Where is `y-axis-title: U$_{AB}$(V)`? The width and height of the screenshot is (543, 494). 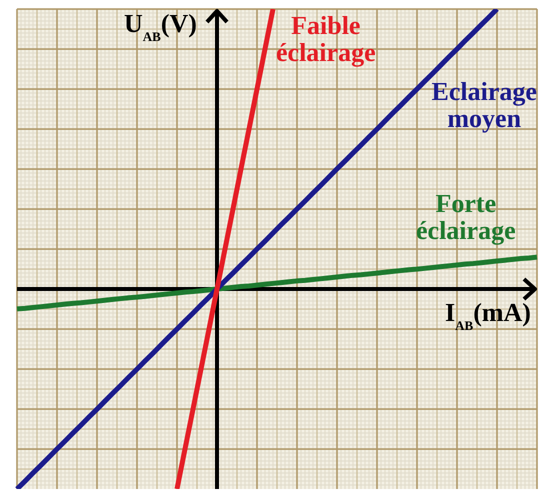
y-axis-title: U$_{AB}$(V) is located at coordinates (160, 26).